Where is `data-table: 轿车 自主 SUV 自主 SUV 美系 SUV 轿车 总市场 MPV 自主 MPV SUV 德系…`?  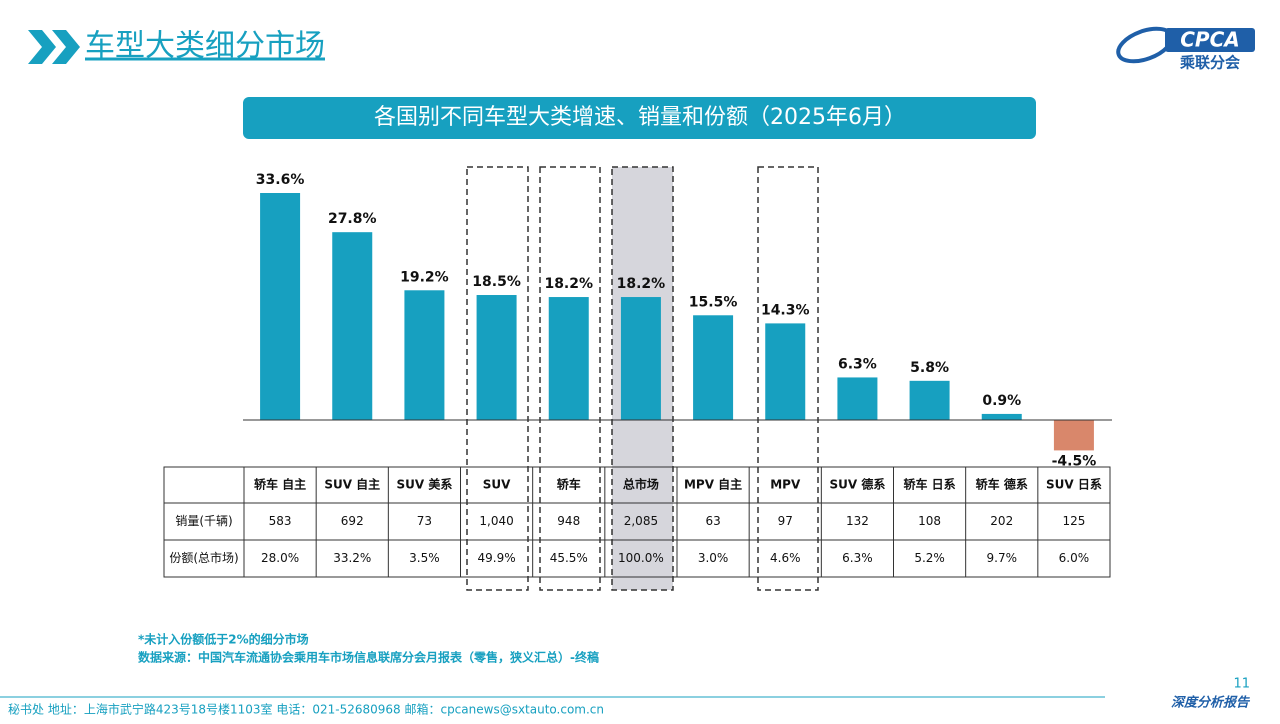 data-table: 轿车 自主 SUV 自主 SUV 美系 SUV 轿车 总市场 MPV 自主 MPV SUV 德系… is located at coordinates (637, 522).